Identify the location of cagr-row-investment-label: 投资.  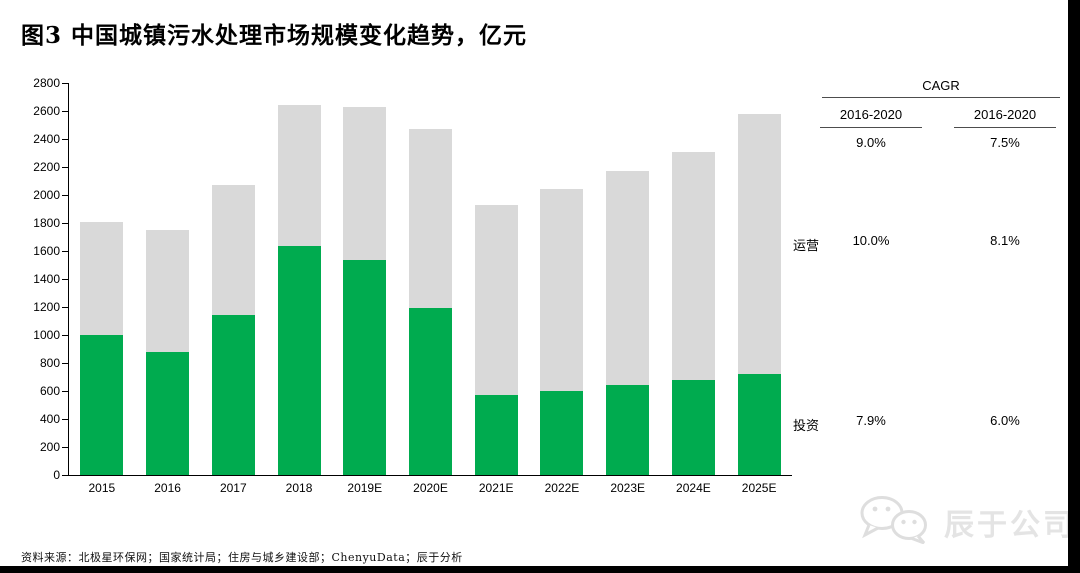
(806, 426).